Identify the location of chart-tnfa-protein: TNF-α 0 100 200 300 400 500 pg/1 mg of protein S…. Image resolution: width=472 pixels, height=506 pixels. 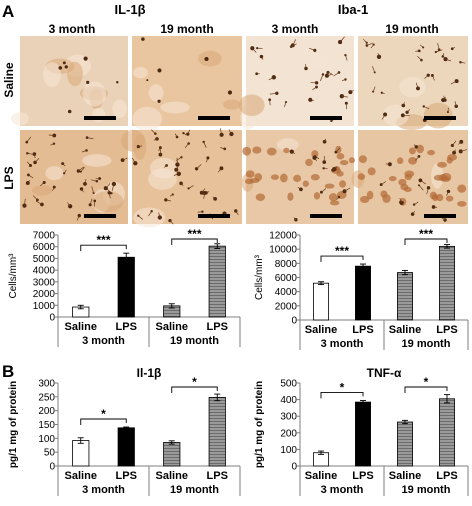
(361, 431).